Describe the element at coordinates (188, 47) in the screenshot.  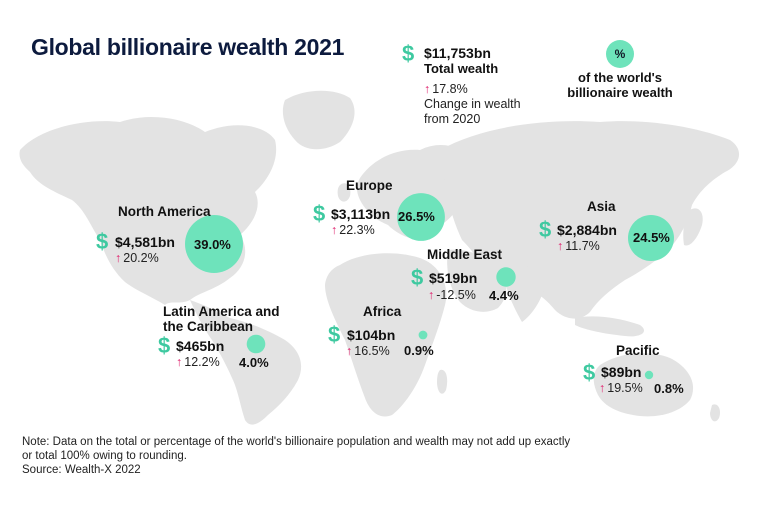
I see `chart-title: Global billionaire wealth 2021` at that location.